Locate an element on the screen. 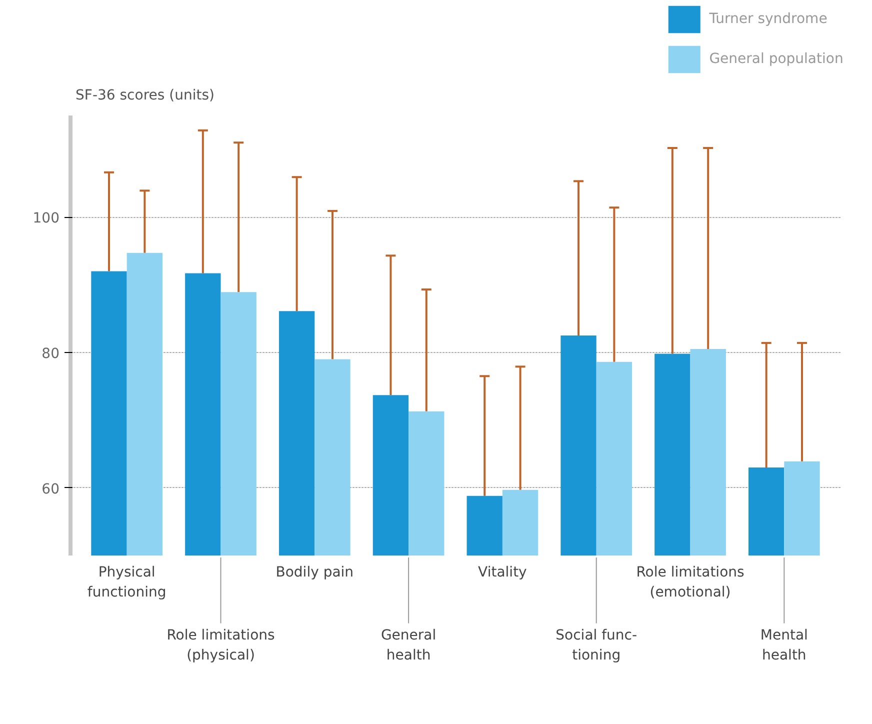  x-tick-label: Role limitations (emotional) is located at coordinates (690, 582).